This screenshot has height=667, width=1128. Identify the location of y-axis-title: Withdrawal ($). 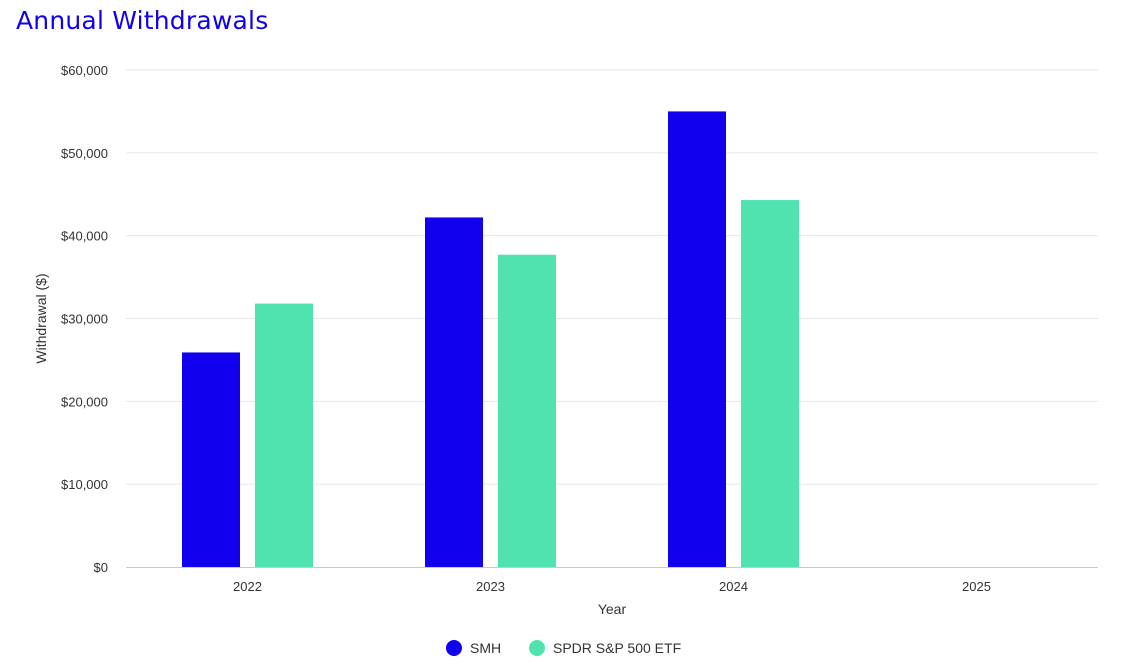
(41, 318).